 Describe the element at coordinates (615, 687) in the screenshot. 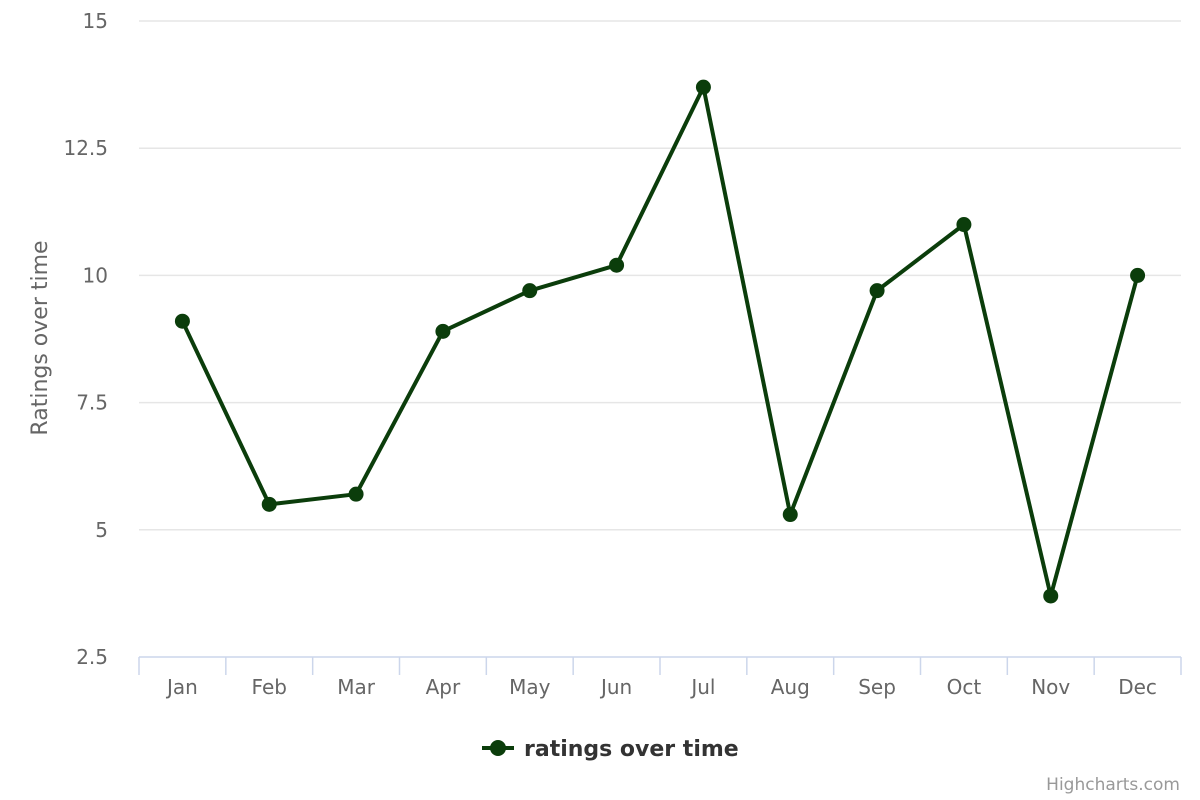

I see `x-tick-label: Jun` at that location.